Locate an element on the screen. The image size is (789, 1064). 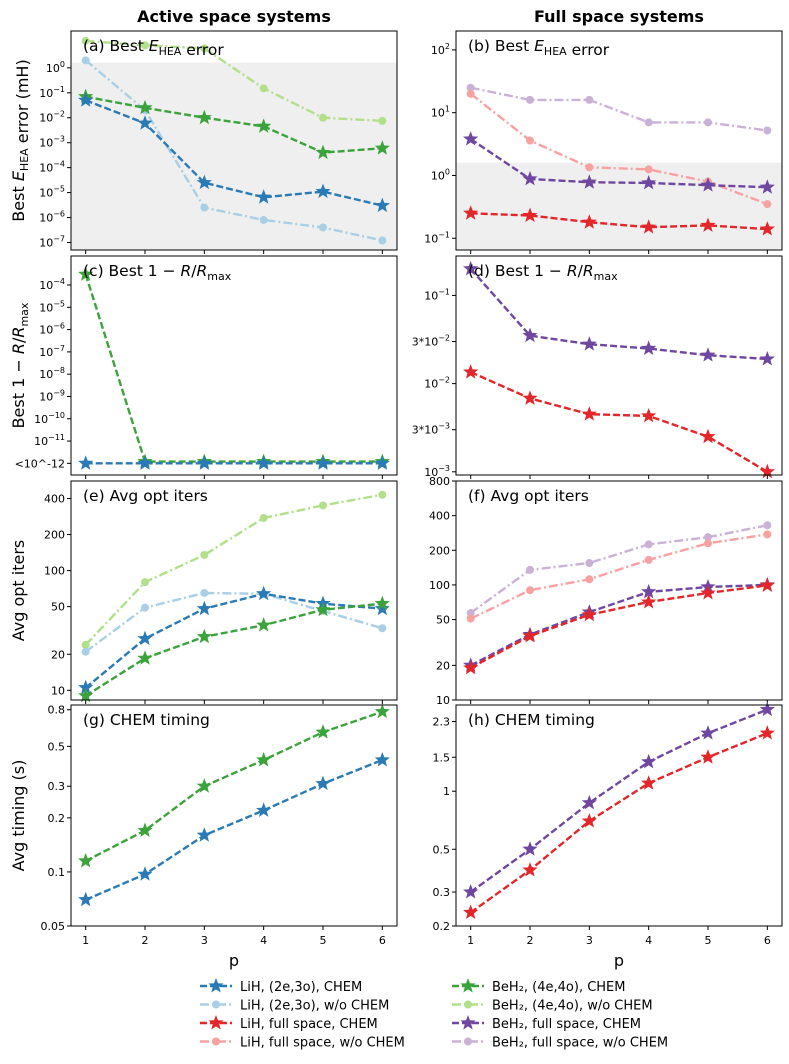
y-tick-label: 0.5 is located at coordinates (57, 746).